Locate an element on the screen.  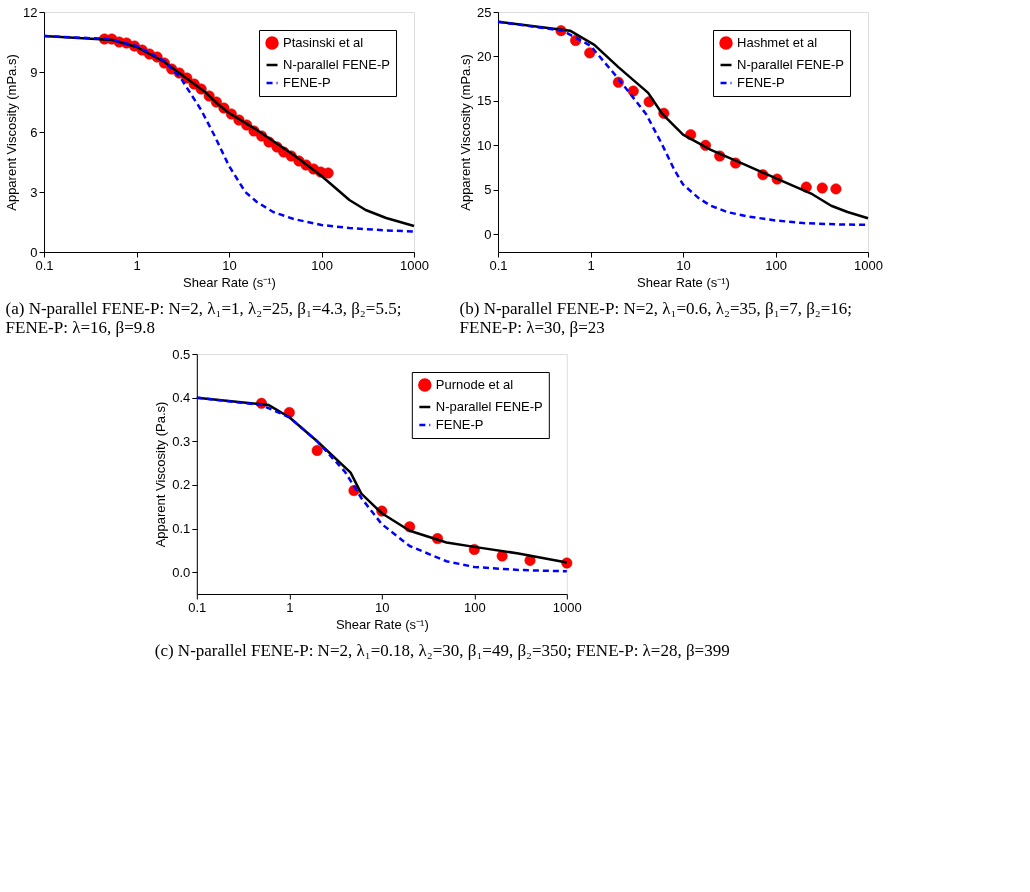
legend-label: Purnode et al is located at coordinates (474, 384).